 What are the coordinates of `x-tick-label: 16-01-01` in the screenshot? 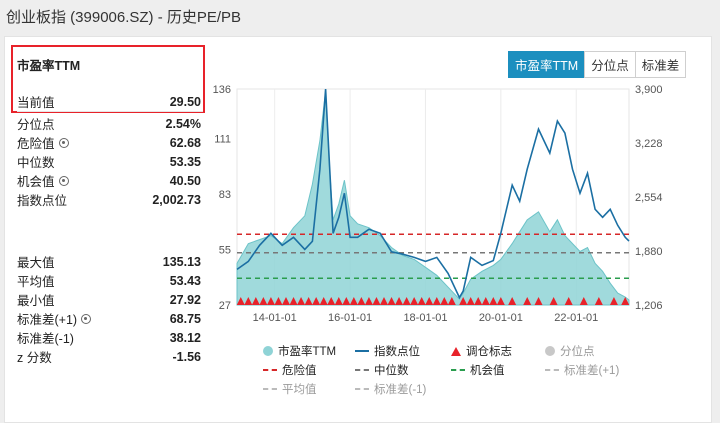 It's located at (350, 318).